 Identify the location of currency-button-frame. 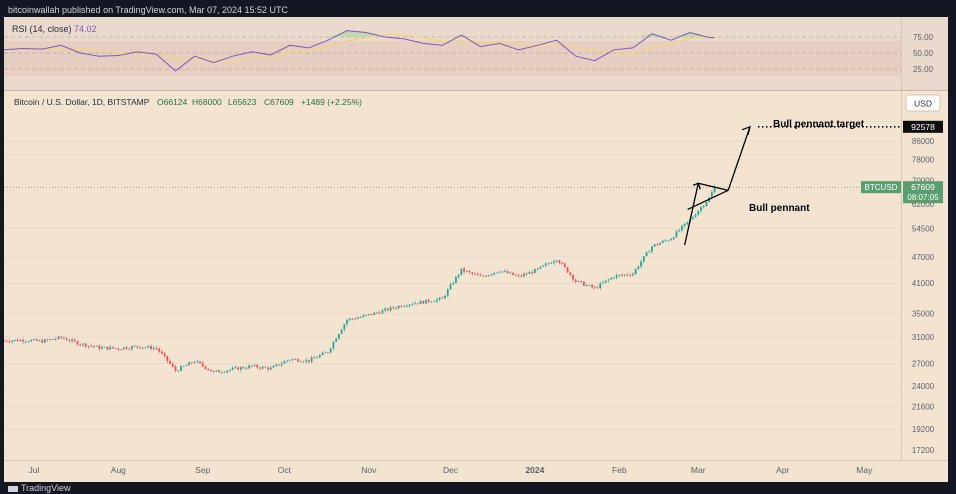
(923, 103).